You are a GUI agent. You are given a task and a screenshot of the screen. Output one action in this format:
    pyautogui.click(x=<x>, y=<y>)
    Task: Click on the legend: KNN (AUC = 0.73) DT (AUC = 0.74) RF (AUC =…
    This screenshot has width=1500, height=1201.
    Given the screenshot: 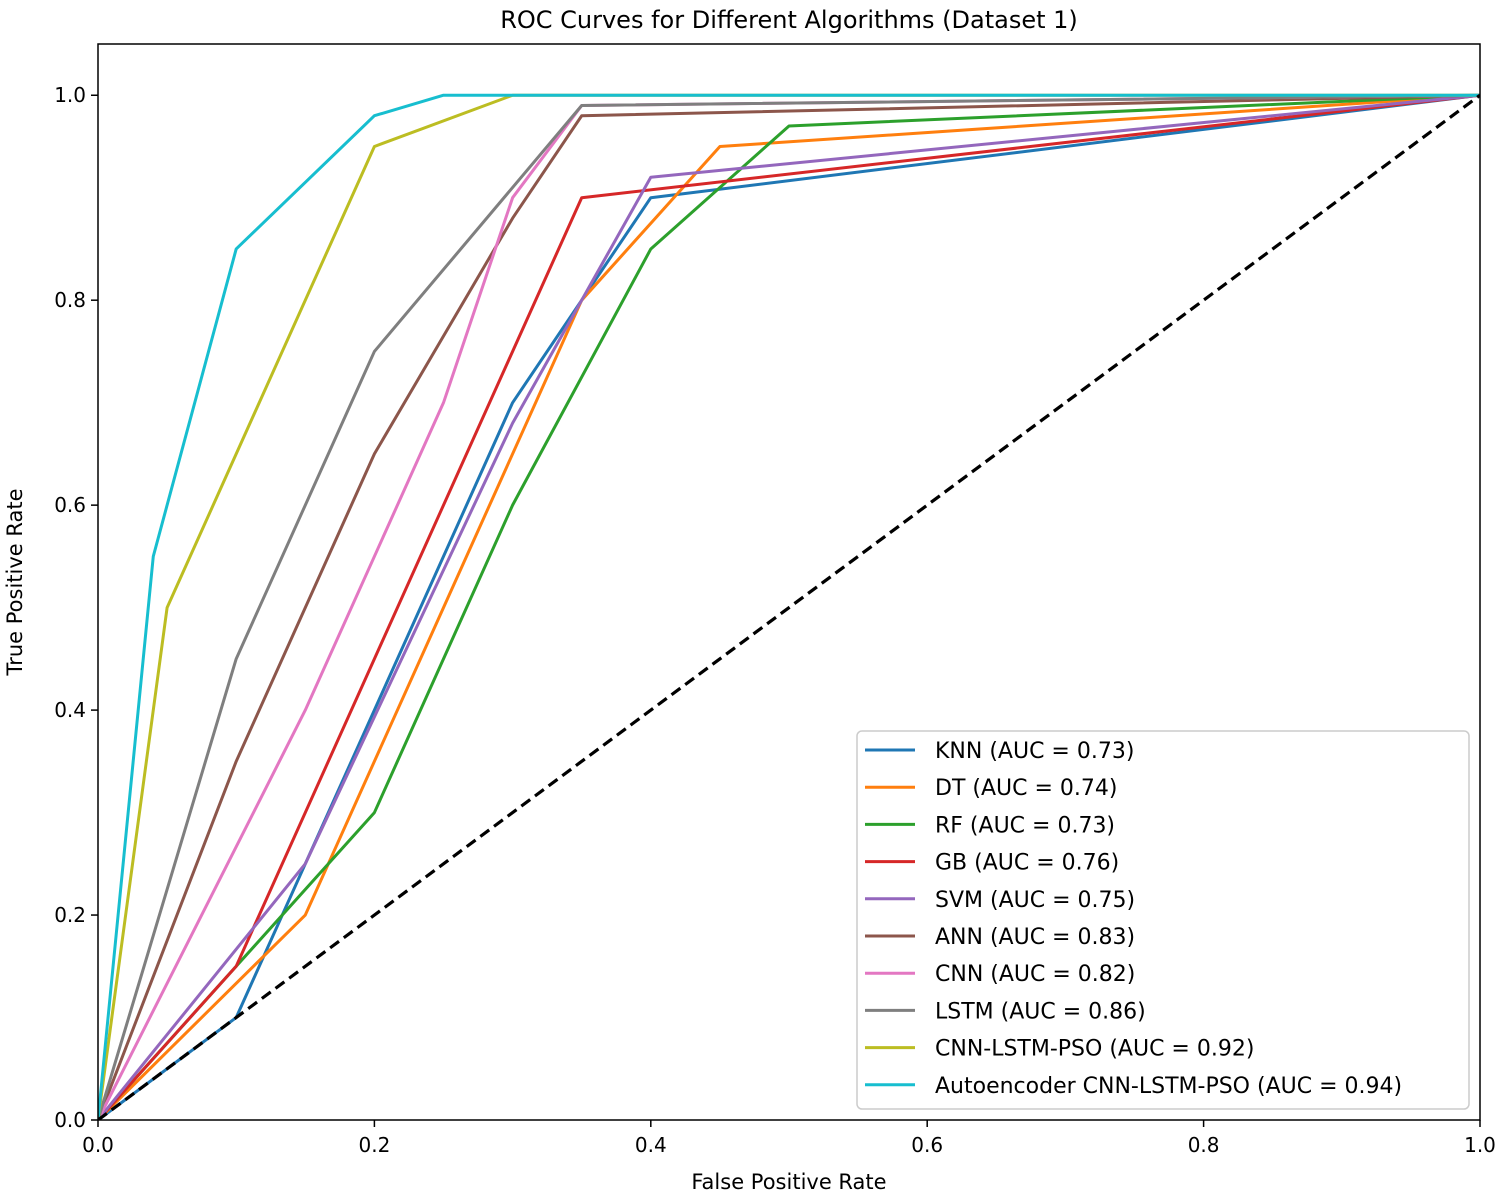 What is the action you would take?
    pyautogui.click(x=1163, y=920)
    